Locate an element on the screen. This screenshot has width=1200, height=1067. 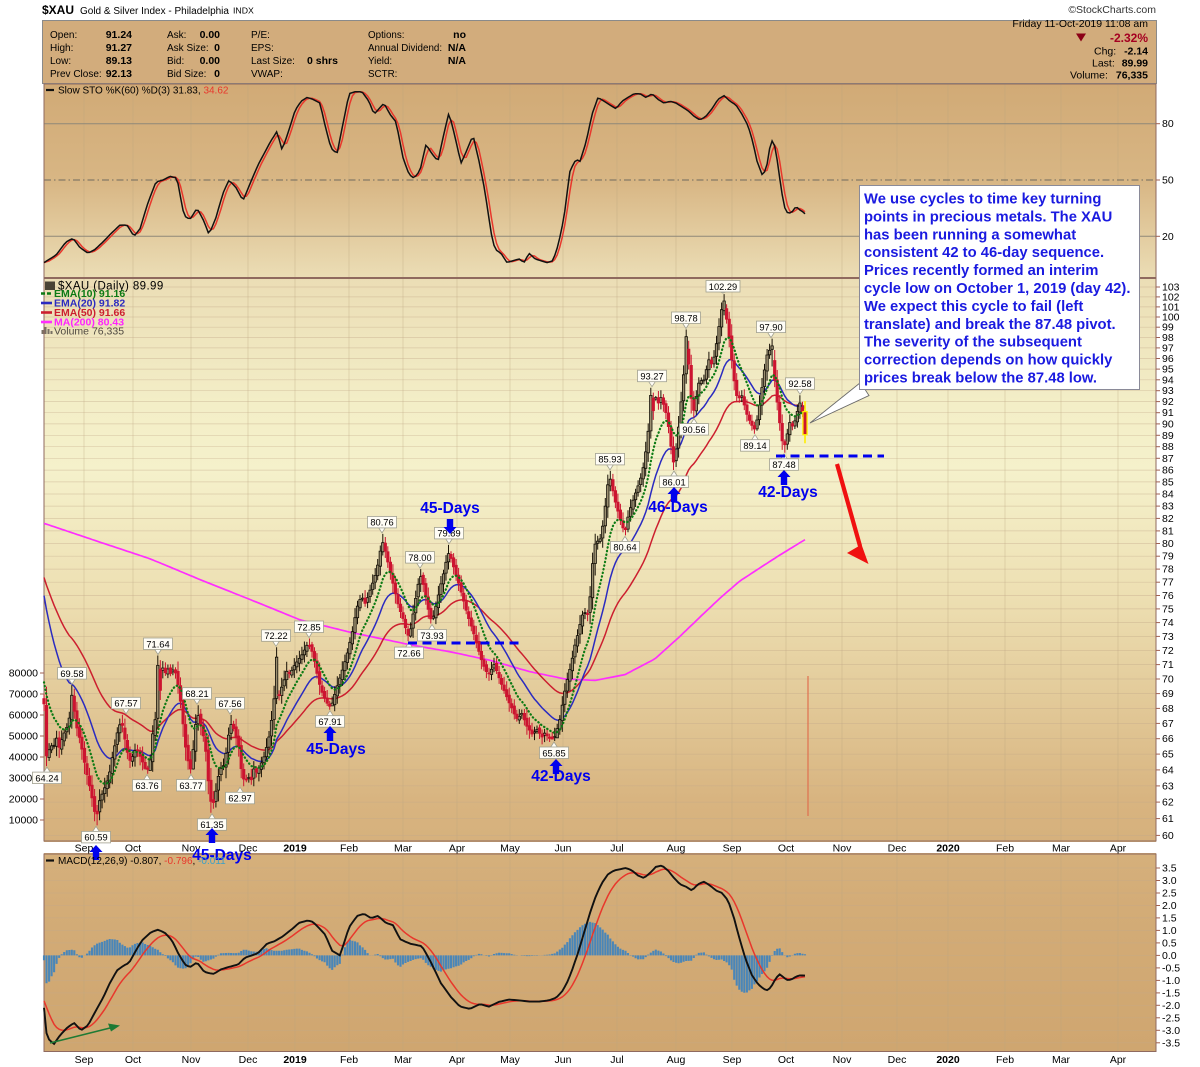
svg-text: 79.89 is located at coordinates (448, 534).